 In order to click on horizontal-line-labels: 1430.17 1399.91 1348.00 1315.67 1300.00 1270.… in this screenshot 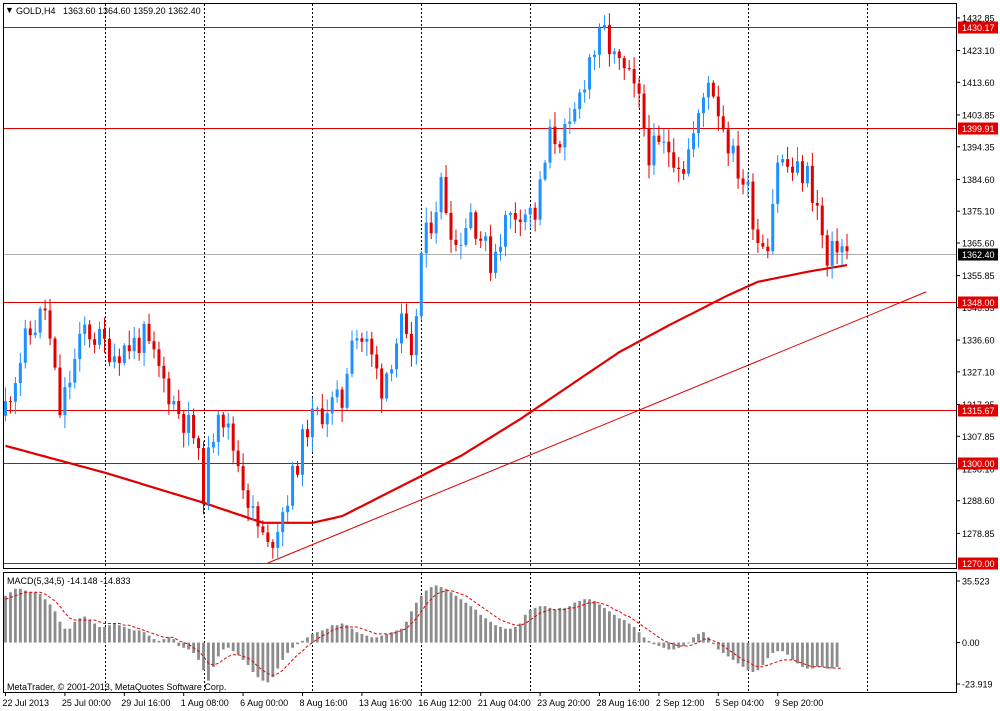, I will do `click(978, 295)`.